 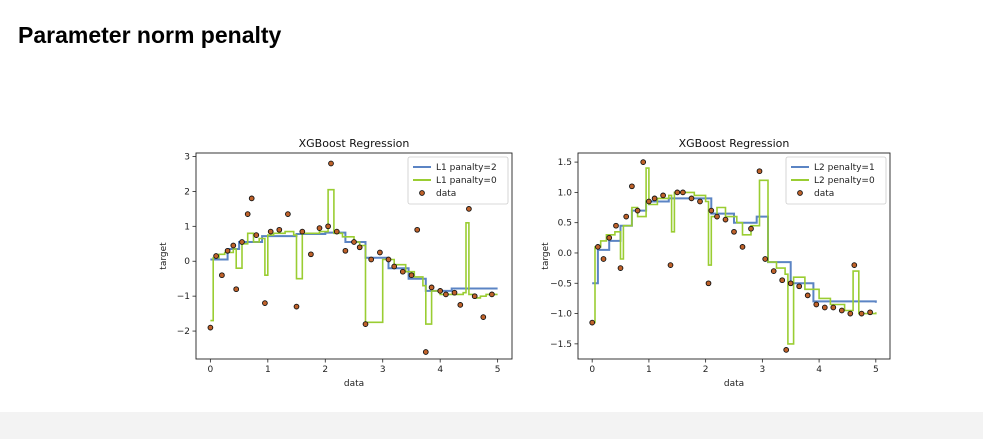 I want to click on y-tick-label: 1.5, so click(x=565, y=163).